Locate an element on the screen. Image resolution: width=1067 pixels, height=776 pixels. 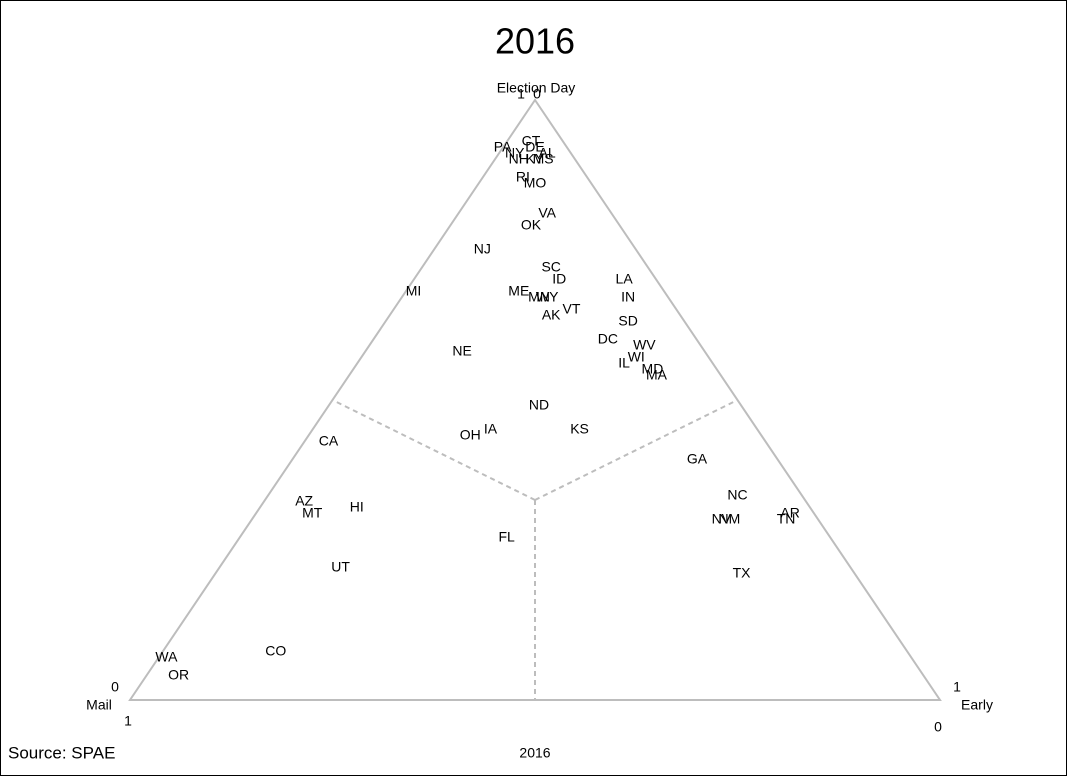
state-point: VA is located at coordinates (547, 213).